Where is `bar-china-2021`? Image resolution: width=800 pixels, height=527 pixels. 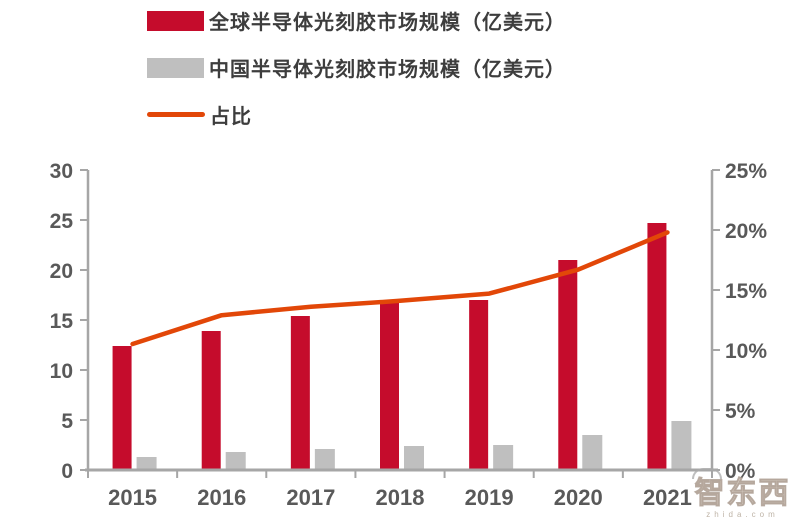
bar-china-2021 is located at coordinates (681, 445).